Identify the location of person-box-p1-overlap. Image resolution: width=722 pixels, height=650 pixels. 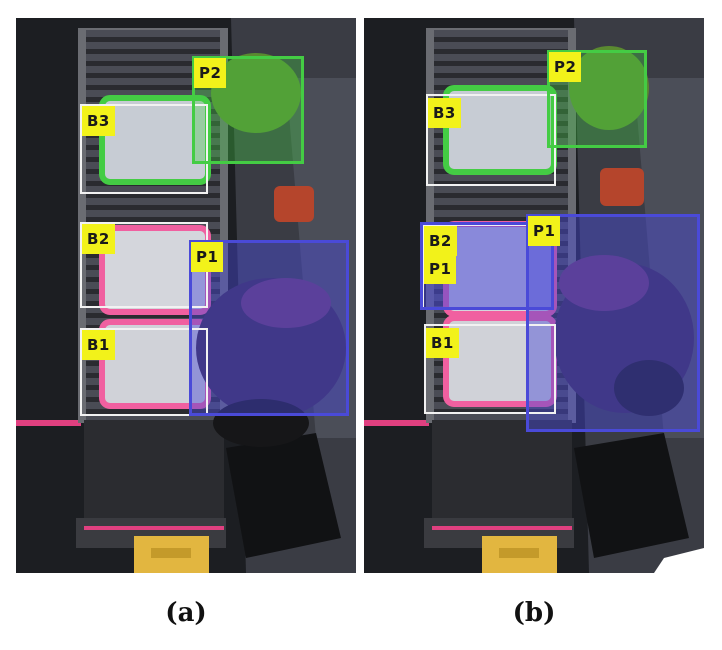
(487, 266).